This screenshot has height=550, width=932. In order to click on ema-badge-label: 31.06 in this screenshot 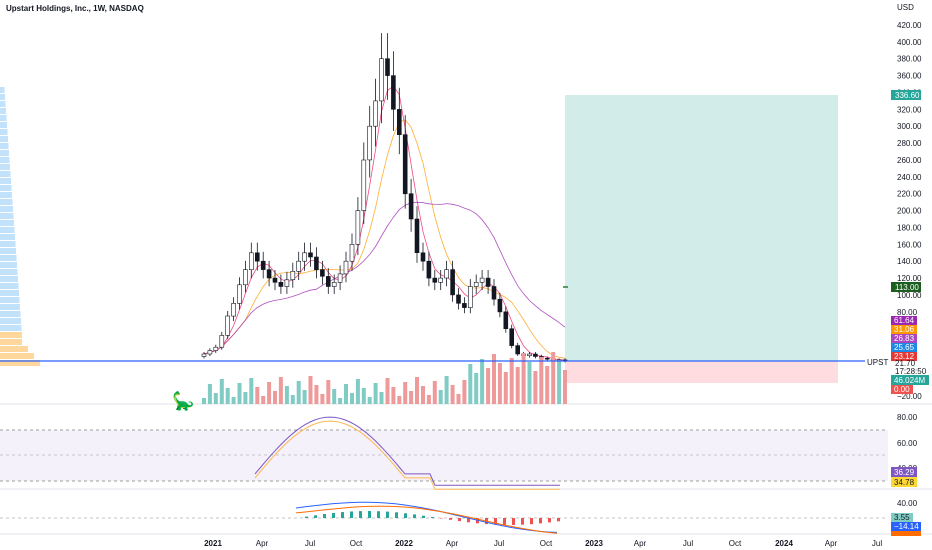, I will do `click(904, 329)`.